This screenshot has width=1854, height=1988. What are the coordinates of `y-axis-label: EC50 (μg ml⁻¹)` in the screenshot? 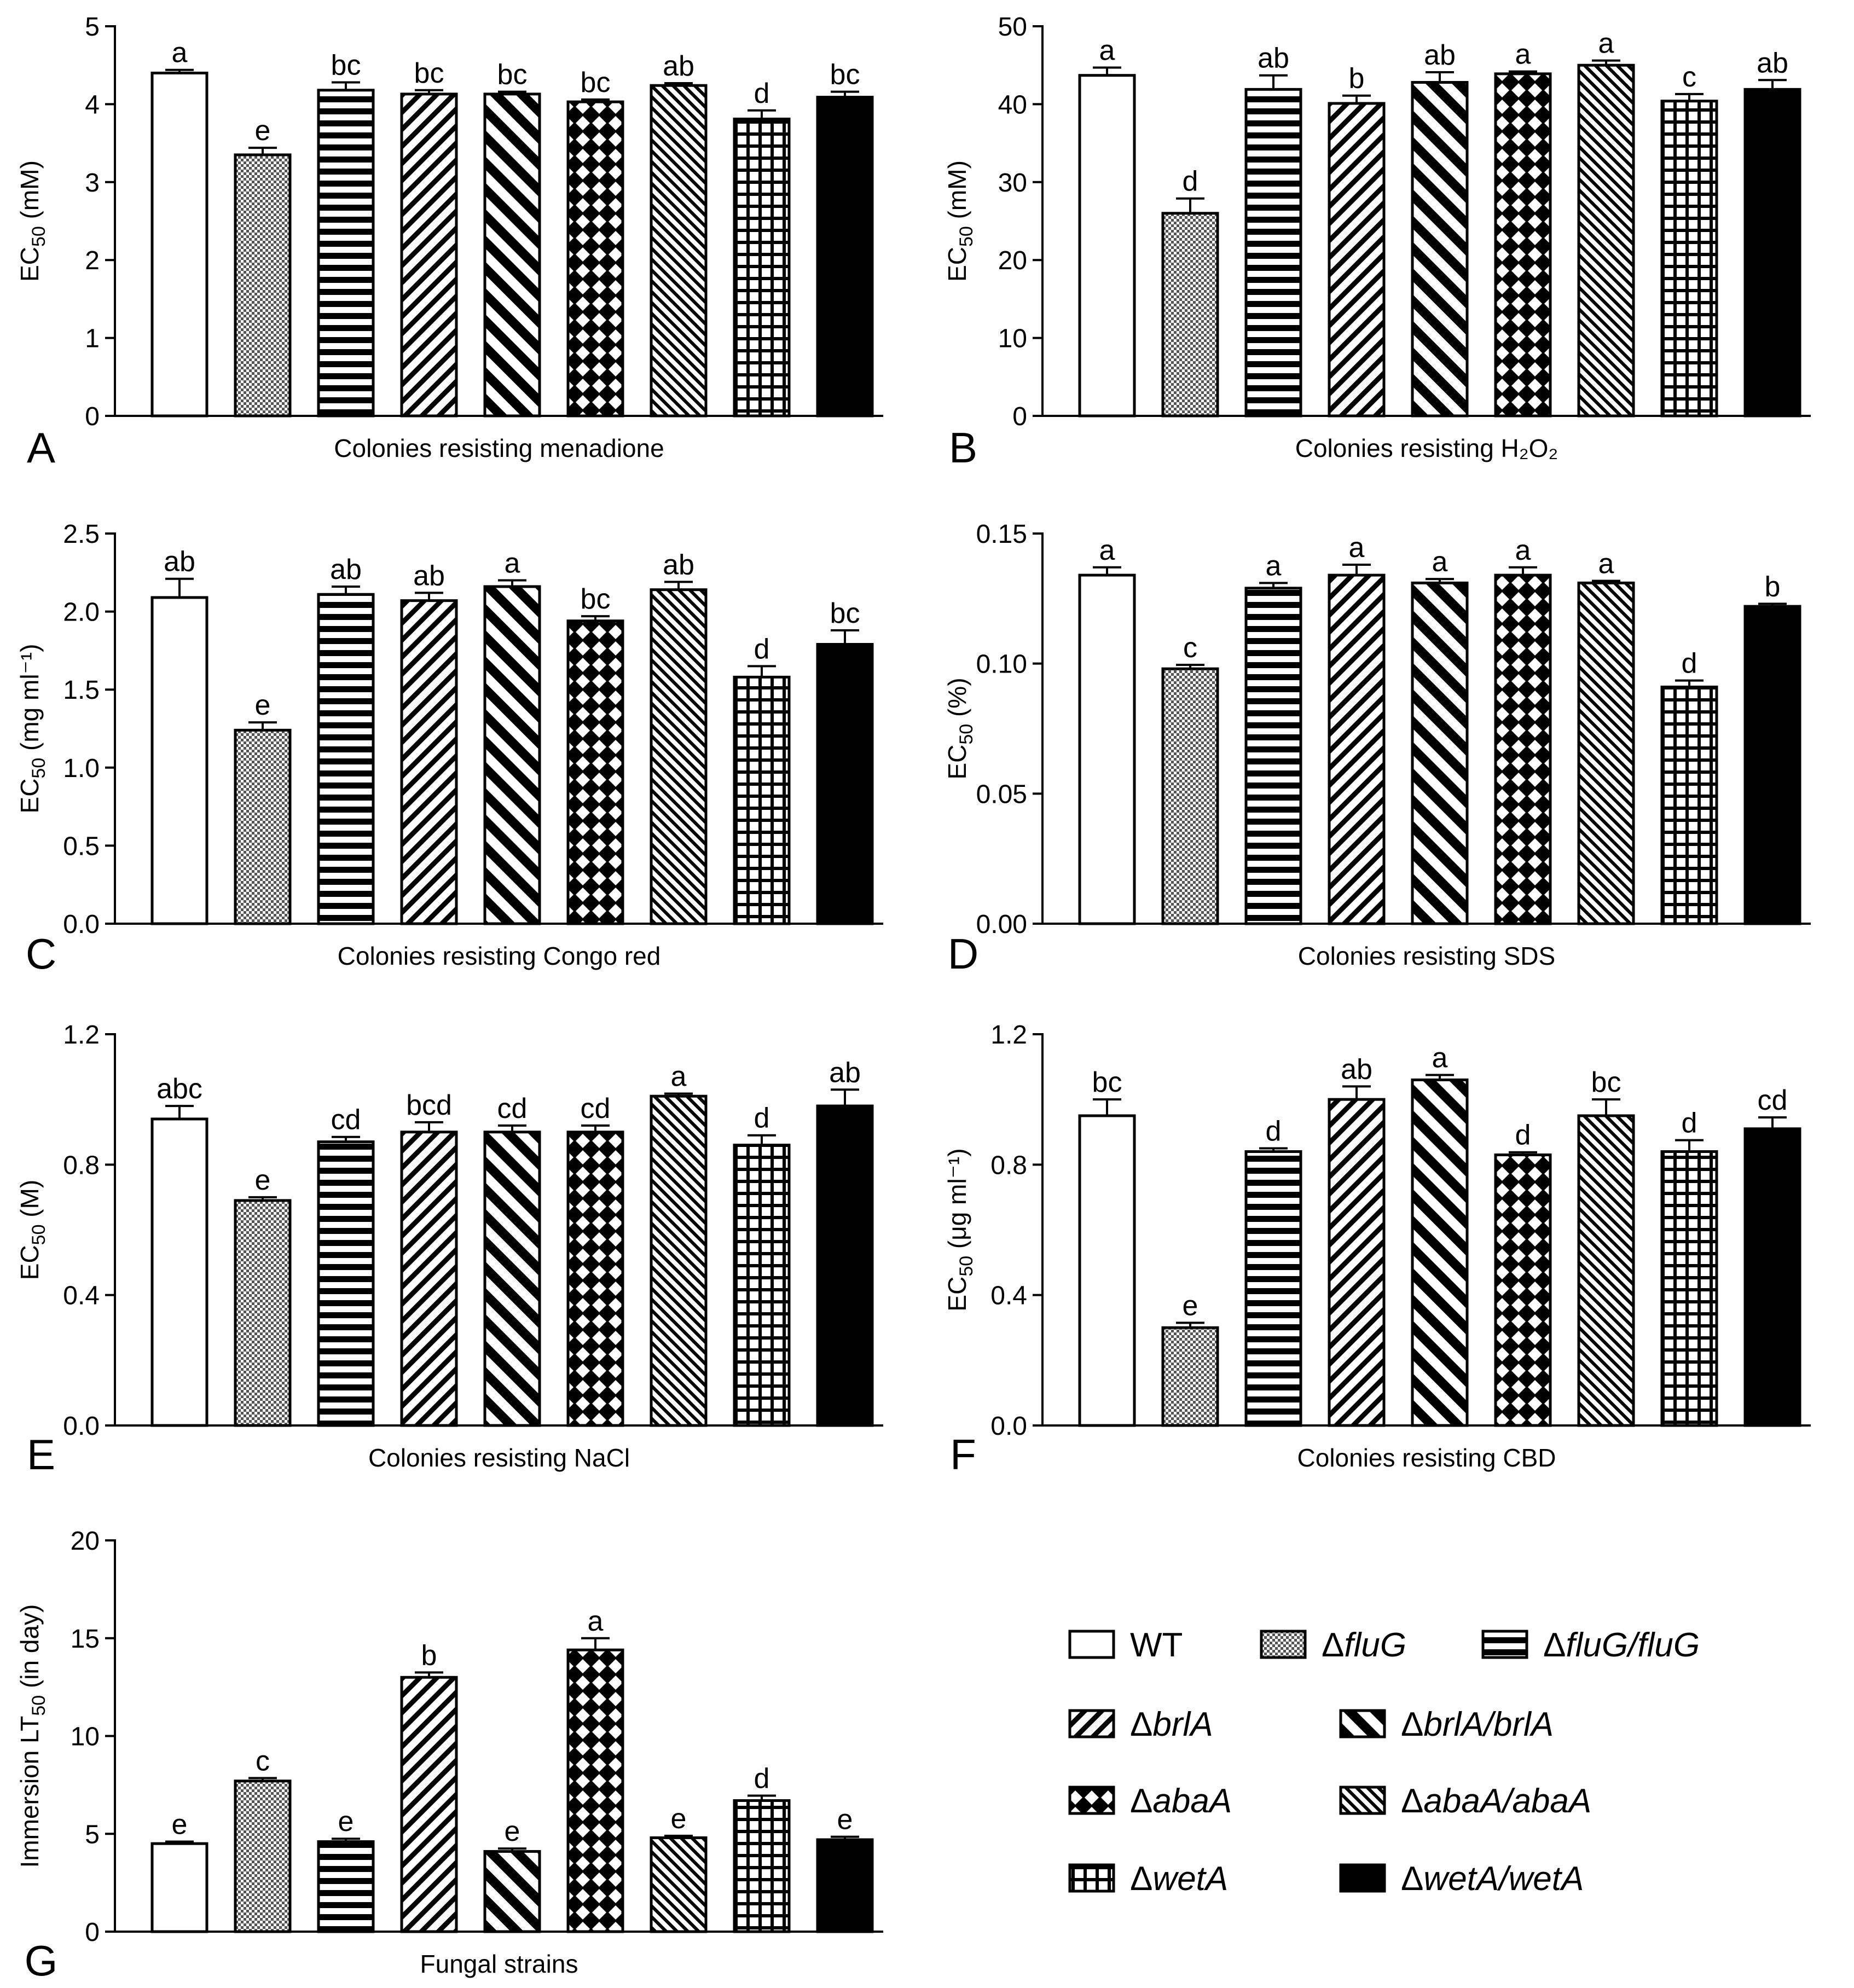 It's located at (960, 1229).